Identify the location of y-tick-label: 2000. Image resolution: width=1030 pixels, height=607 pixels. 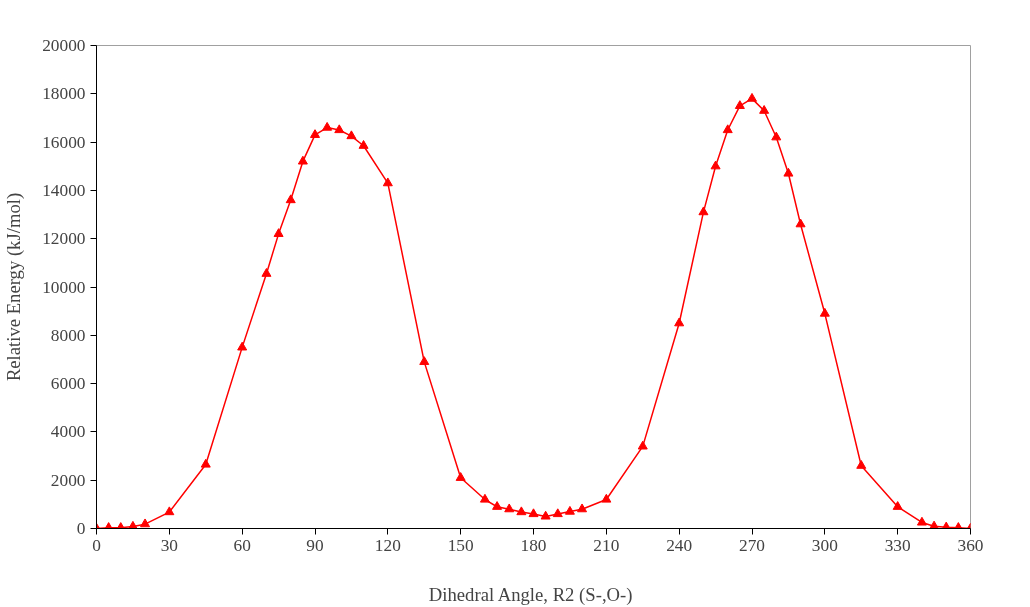
(68, 480).